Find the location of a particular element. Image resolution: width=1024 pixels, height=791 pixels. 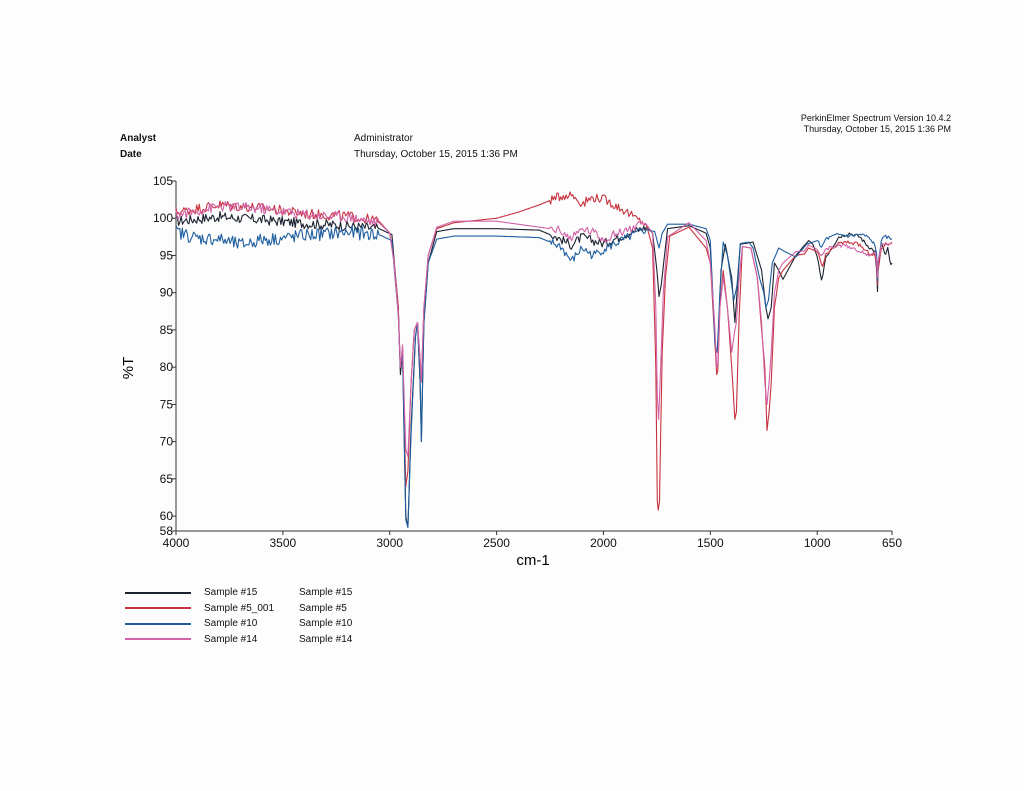

analyst-value: Administrator is located at coordinates (383, 138).